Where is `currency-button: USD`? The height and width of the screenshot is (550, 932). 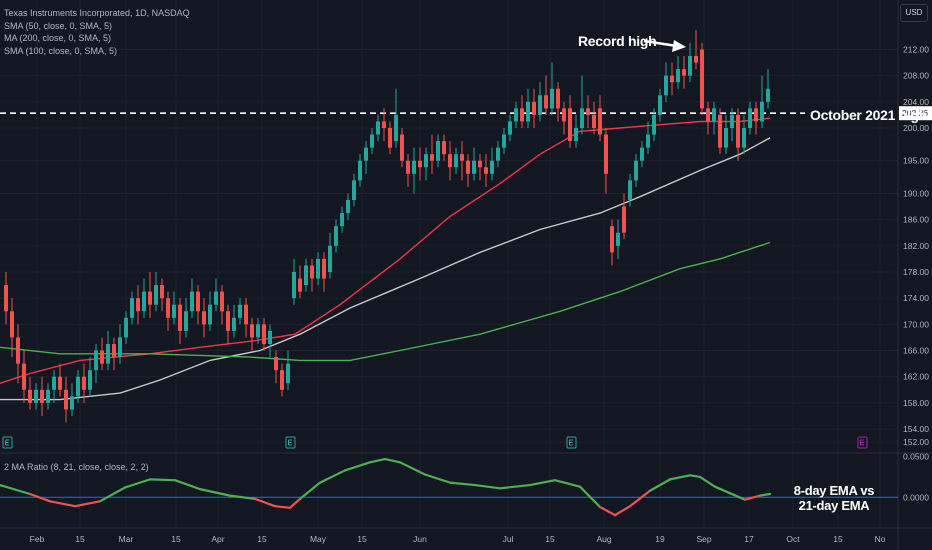 currency-button: USD is located at coordinates (914, 13).